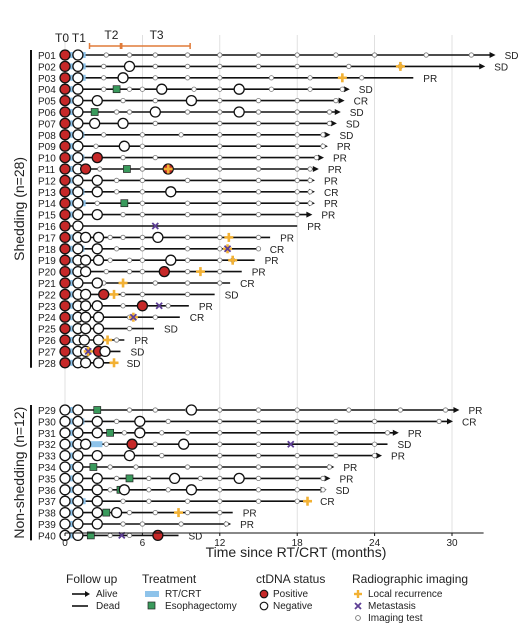 Image resolution: width=530 pixels, height=634 pixels. I want to click on patient-id: P13, so click(47, 193).